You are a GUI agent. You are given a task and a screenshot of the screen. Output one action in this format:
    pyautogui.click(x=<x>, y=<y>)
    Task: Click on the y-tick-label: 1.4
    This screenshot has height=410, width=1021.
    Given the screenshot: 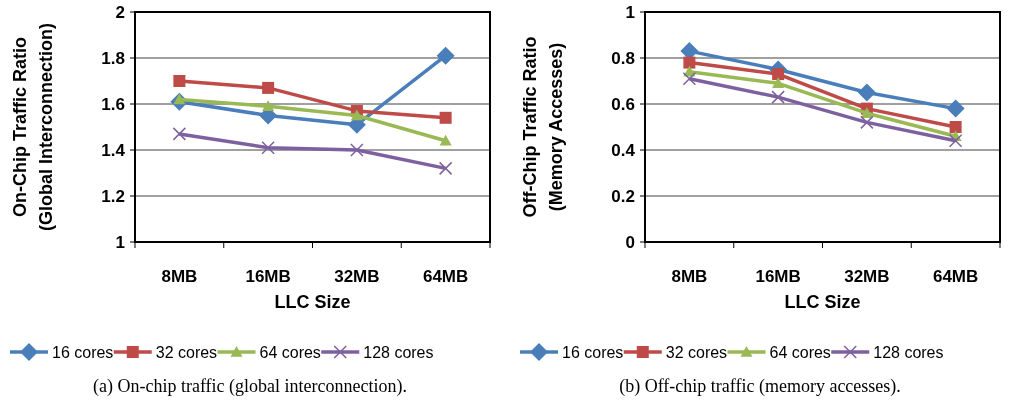 What is the action you would take?
    pyautogui.click(x=113, y=150)
    